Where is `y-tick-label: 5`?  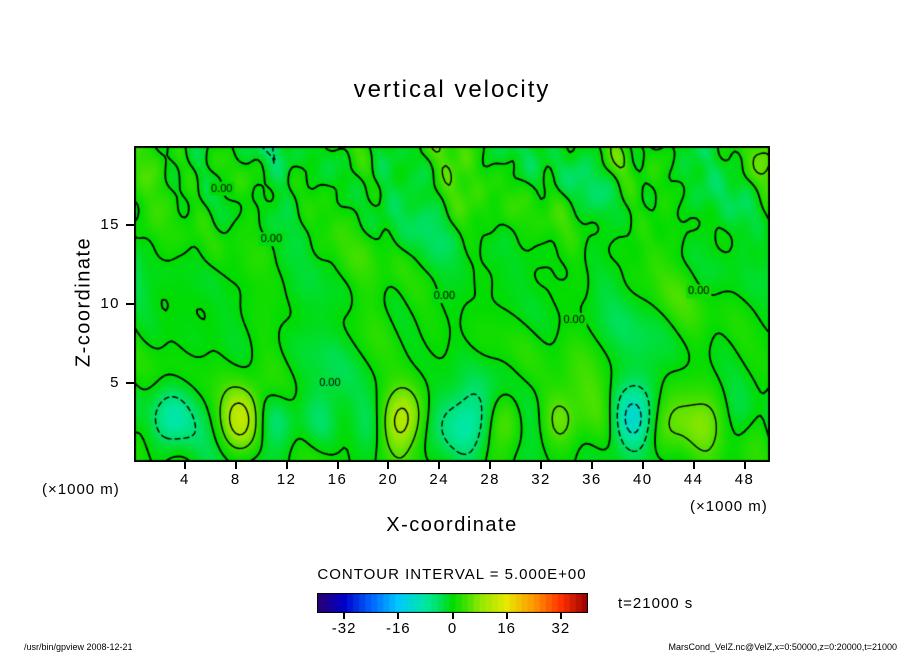 y-tick-label: 5 is located at coordinates (115, 382).